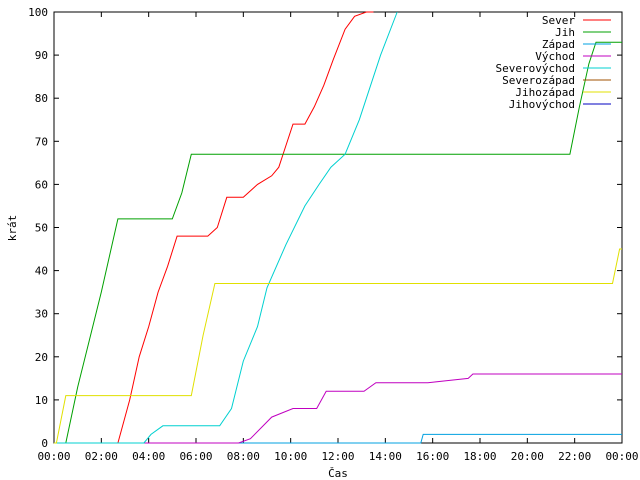 The height and width of the screenshot is (480, 640). Describe the element at coordinates (148, 456) in the screenshot. I see `x-tick-label: 04:00` at that location.